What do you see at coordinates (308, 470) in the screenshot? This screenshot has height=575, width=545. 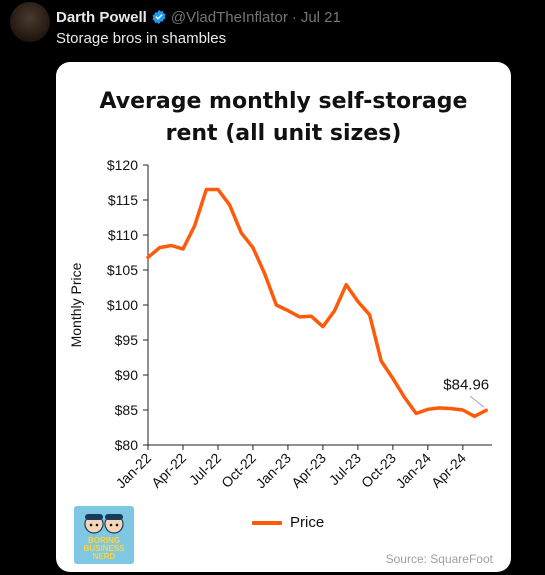 I see `x-tick-label: Apr-23` at bounding box center [308, 470].